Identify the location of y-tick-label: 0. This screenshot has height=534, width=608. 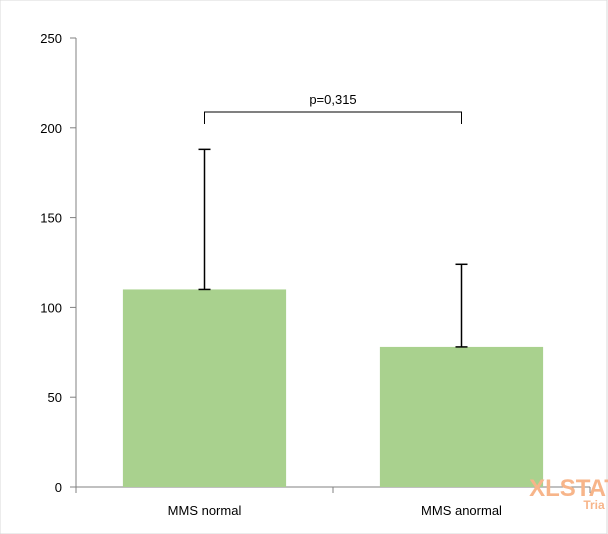
(58, 487).